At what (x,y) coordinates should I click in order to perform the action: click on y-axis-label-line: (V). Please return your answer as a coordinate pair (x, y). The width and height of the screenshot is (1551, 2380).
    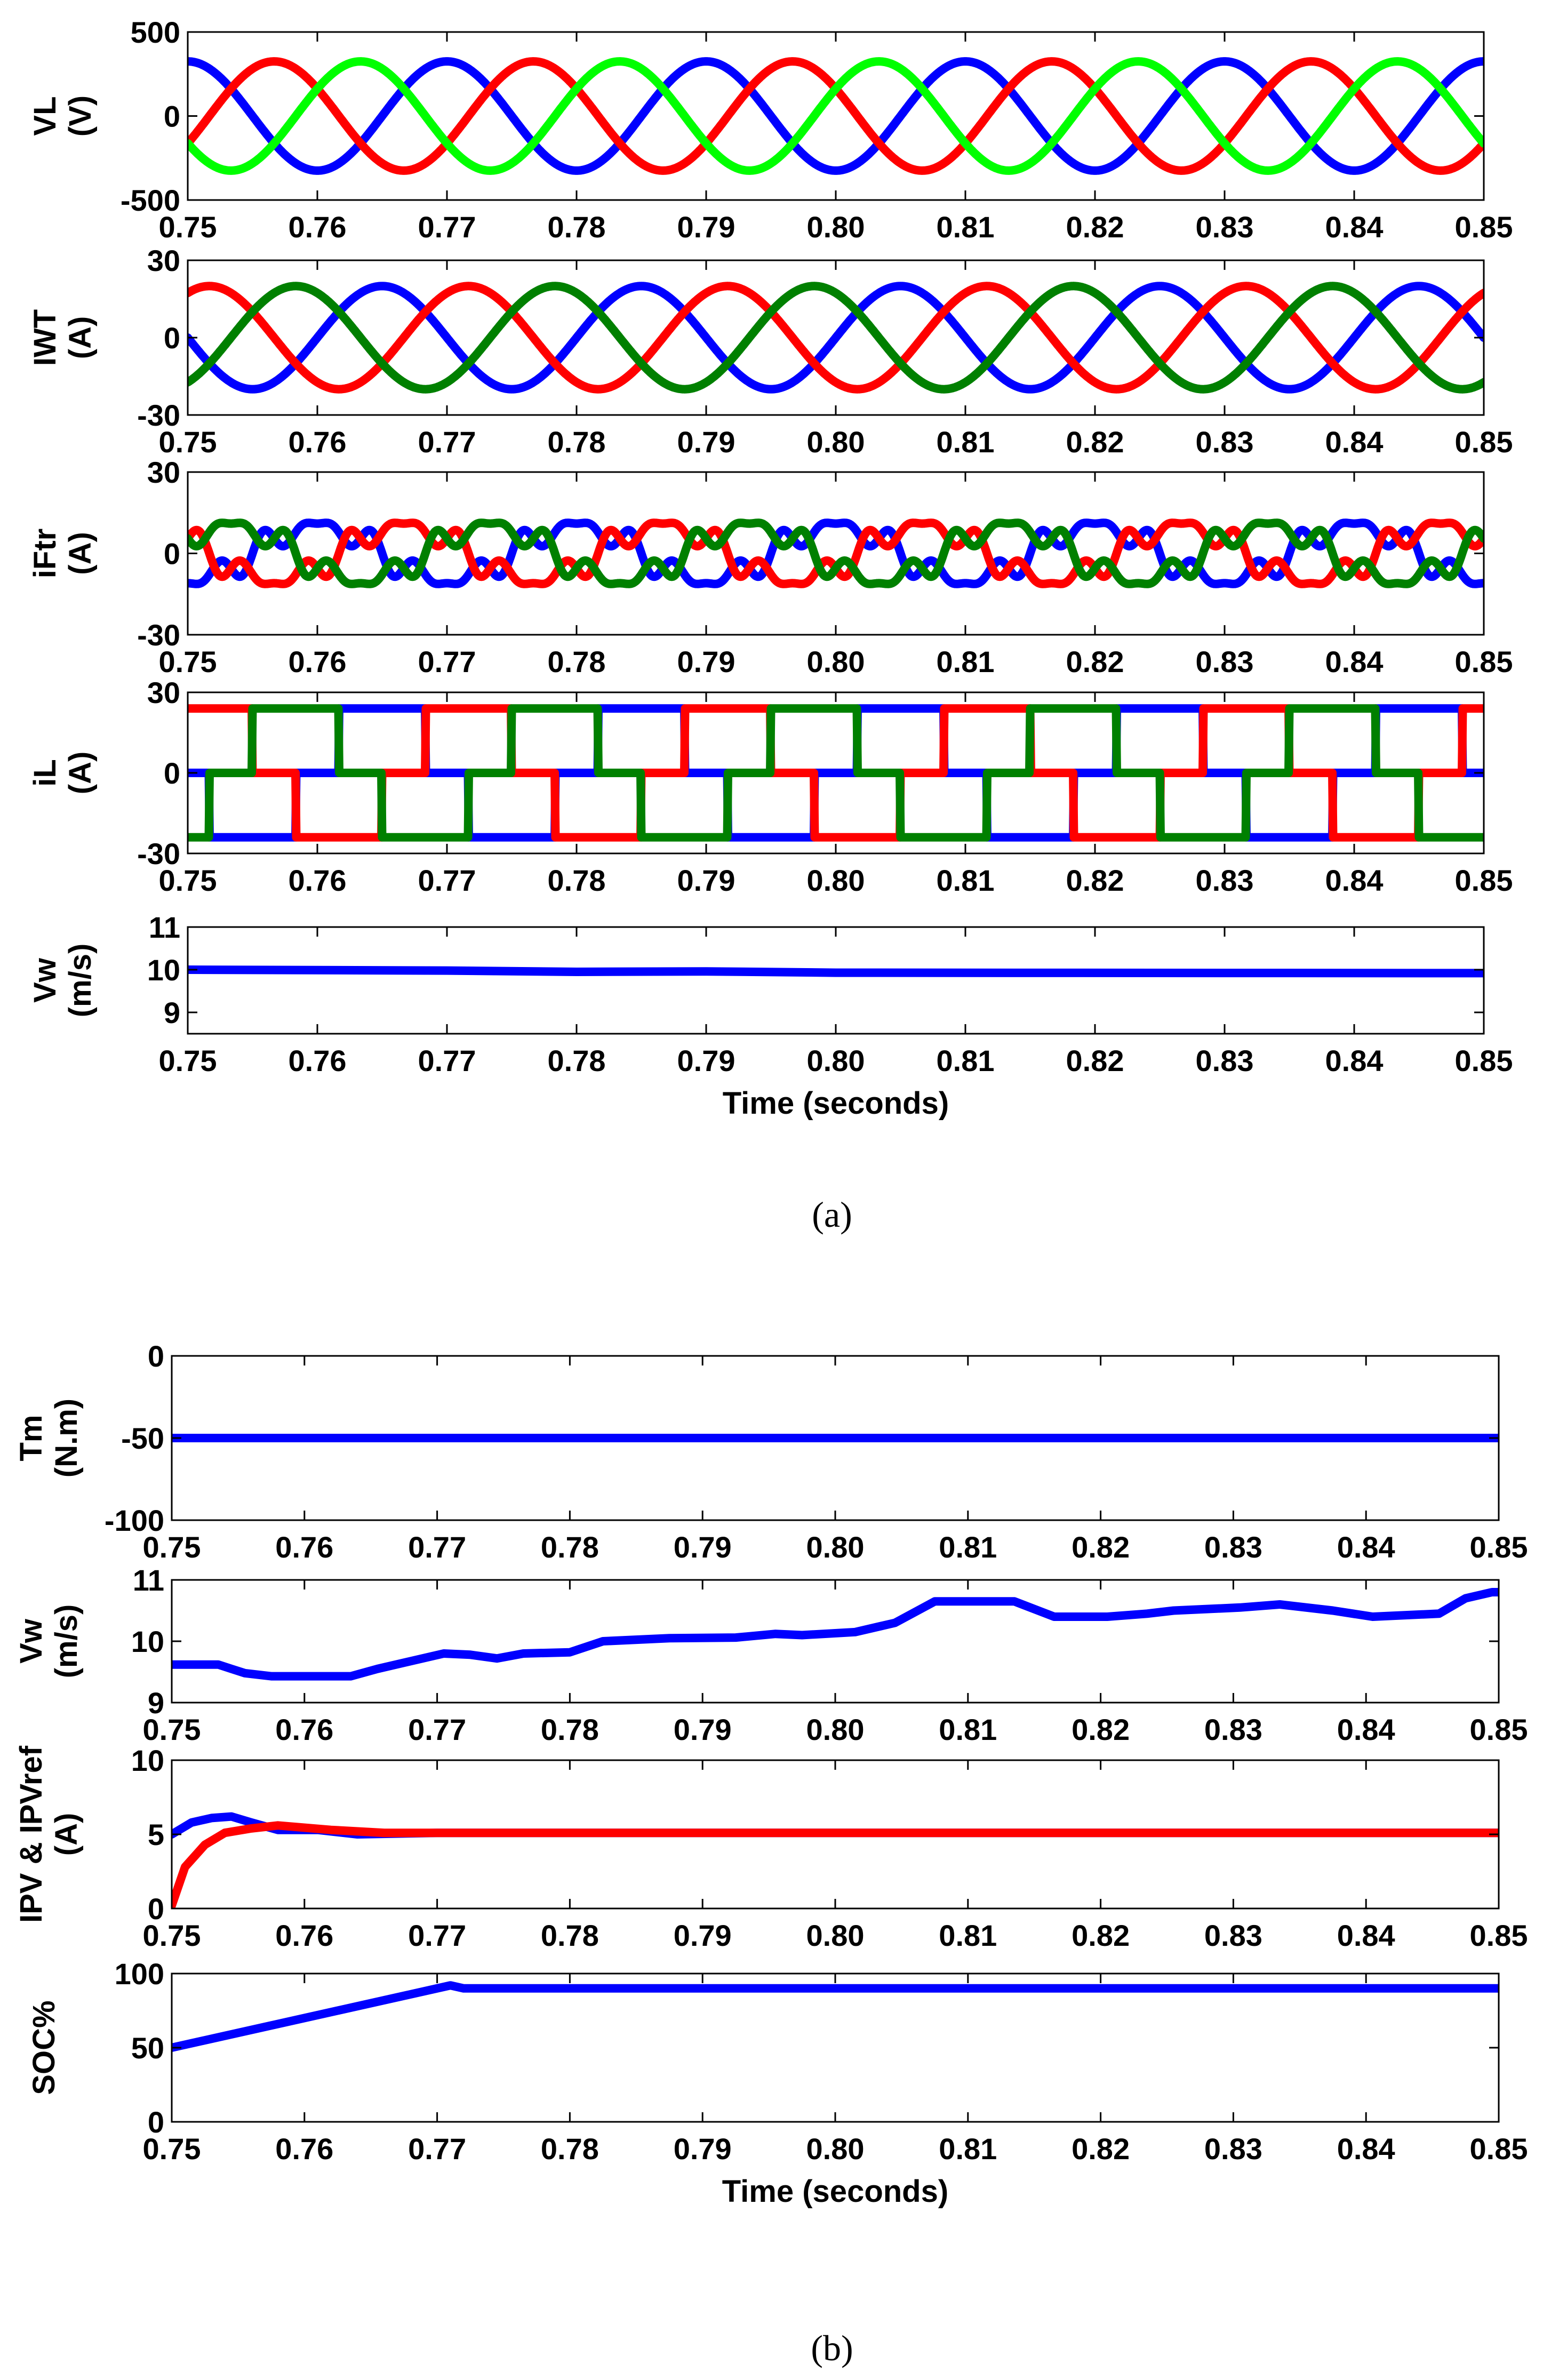
    Looking at the image, I should click on (80, 116).